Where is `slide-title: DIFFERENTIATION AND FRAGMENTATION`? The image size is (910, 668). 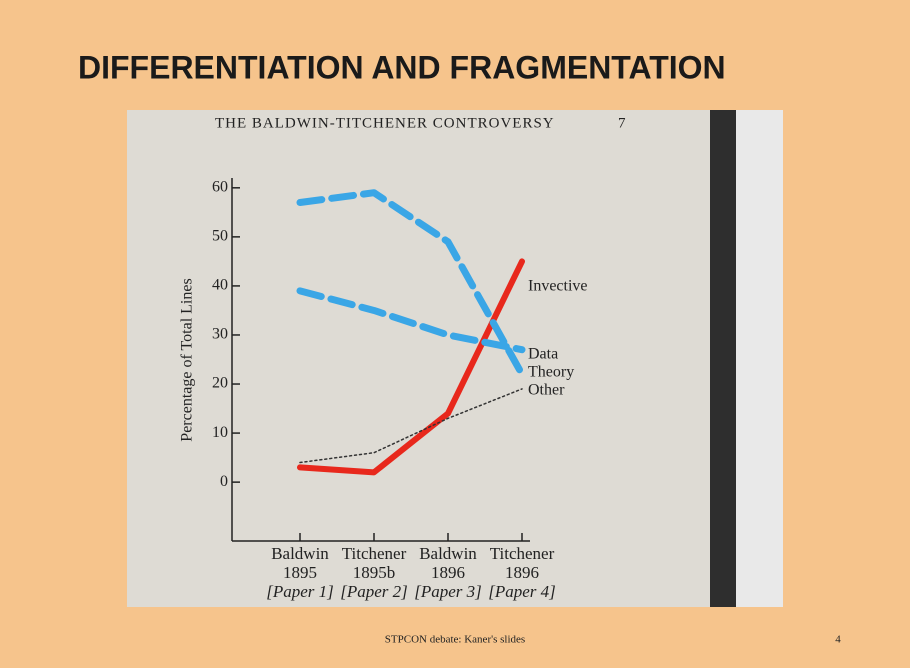
slide-title: DIFFERENTIATION AND FRAGMENTATION is located at coordinates (402, 67).